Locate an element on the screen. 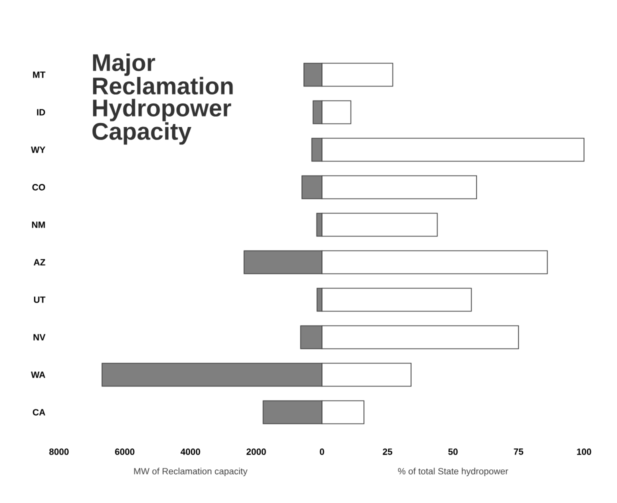 The width and height of the screenshot is (617, 503). y-tick-label: NV is located at coordinates (40, 337).